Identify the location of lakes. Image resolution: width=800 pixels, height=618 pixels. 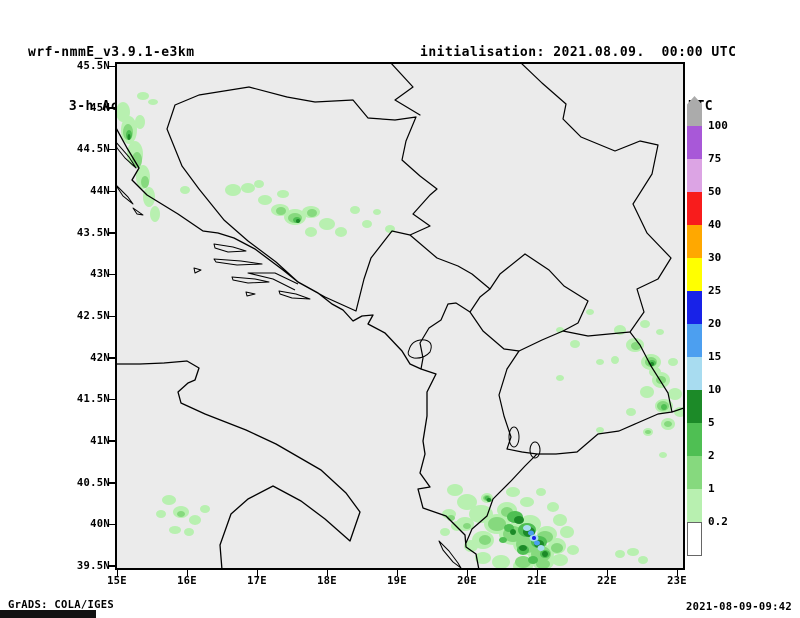
(474, 399).